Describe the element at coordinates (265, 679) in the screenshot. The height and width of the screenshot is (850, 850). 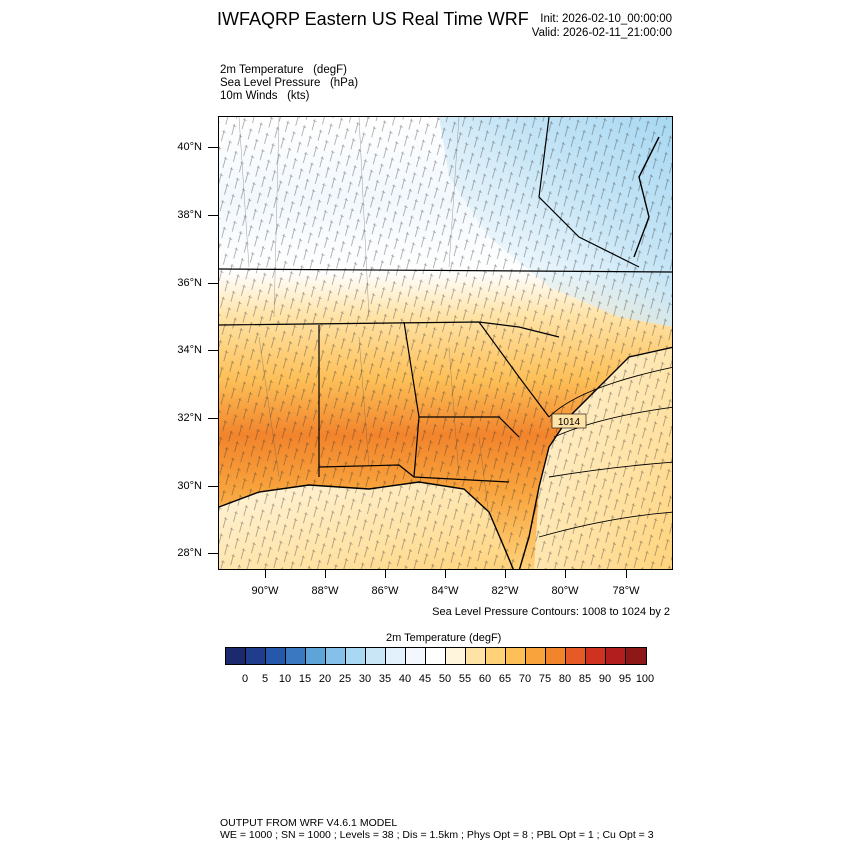
I see `colorbar-label: 5` at that location.